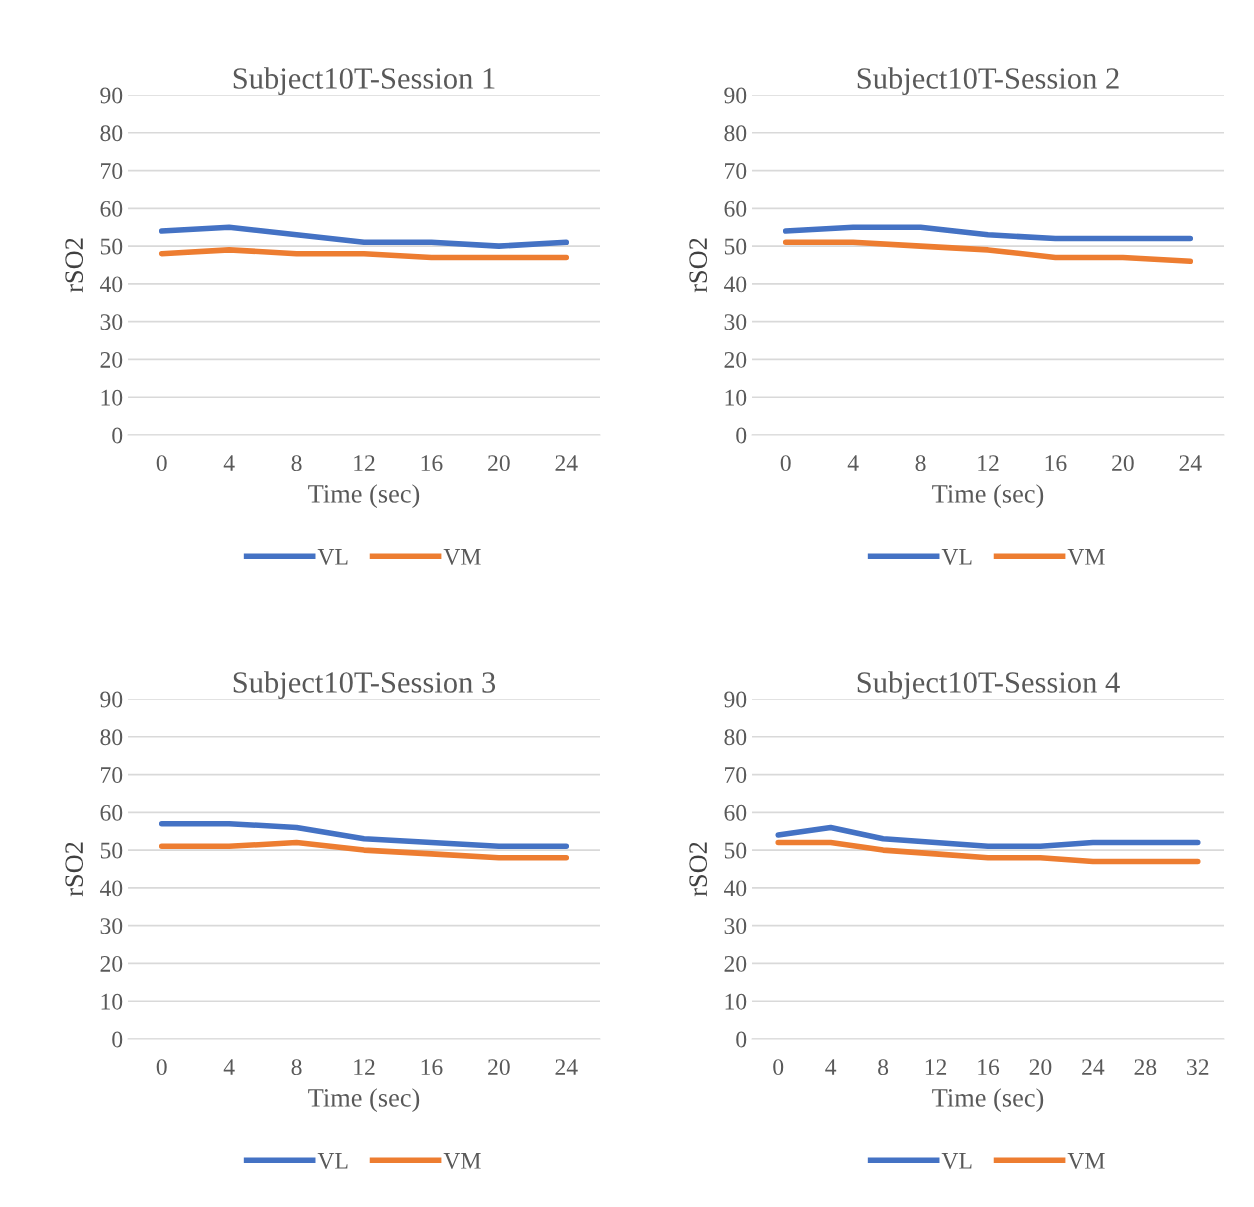 This screenshot has height=1207, width=1254. I want to click on chart-title: Subject10T-Session 1, so click(364, 81).